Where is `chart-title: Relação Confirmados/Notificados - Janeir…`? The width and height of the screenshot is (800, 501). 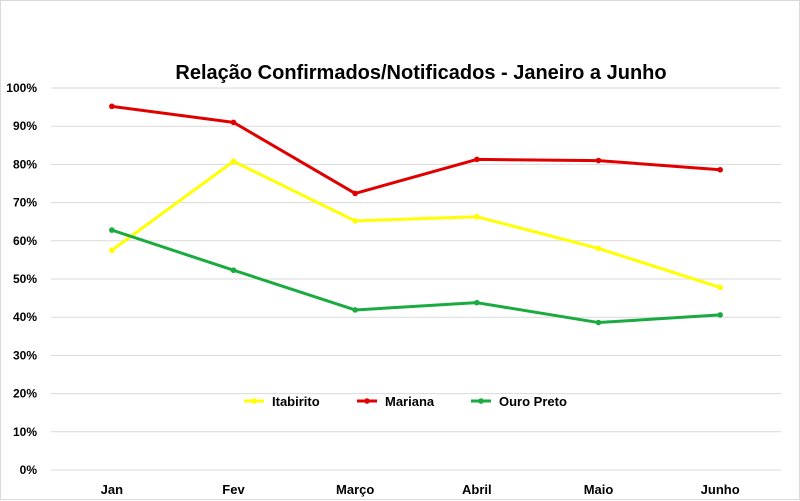
chart-title: Relação Confirmados/Notificados - Janeir… is located at coordinates (420, 73).